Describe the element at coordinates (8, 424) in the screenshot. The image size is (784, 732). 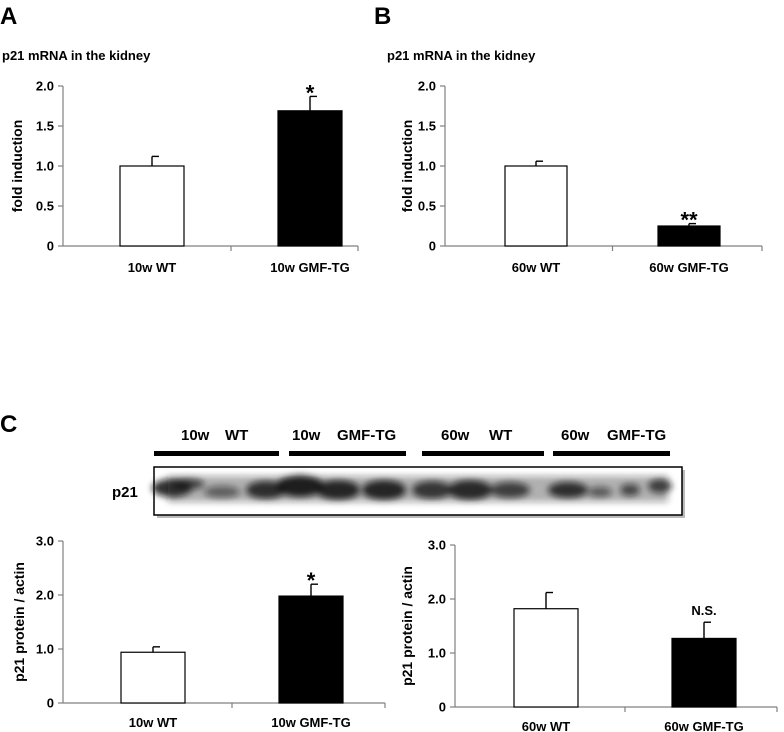
I see `panel-letter-c: C` at that location.